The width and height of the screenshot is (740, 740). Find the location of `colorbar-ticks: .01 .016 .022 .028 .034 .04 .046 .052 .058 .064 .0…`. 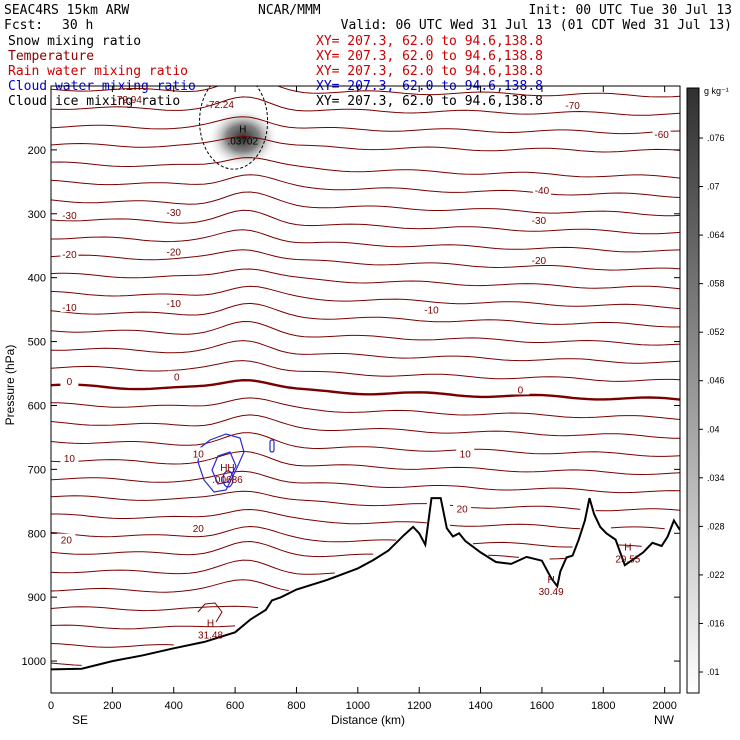

colorbar-ticks: .01 .016 .022 .028 .034 .04 .046 .052 .058 .064 .0… is located at coordinates (712, 405).